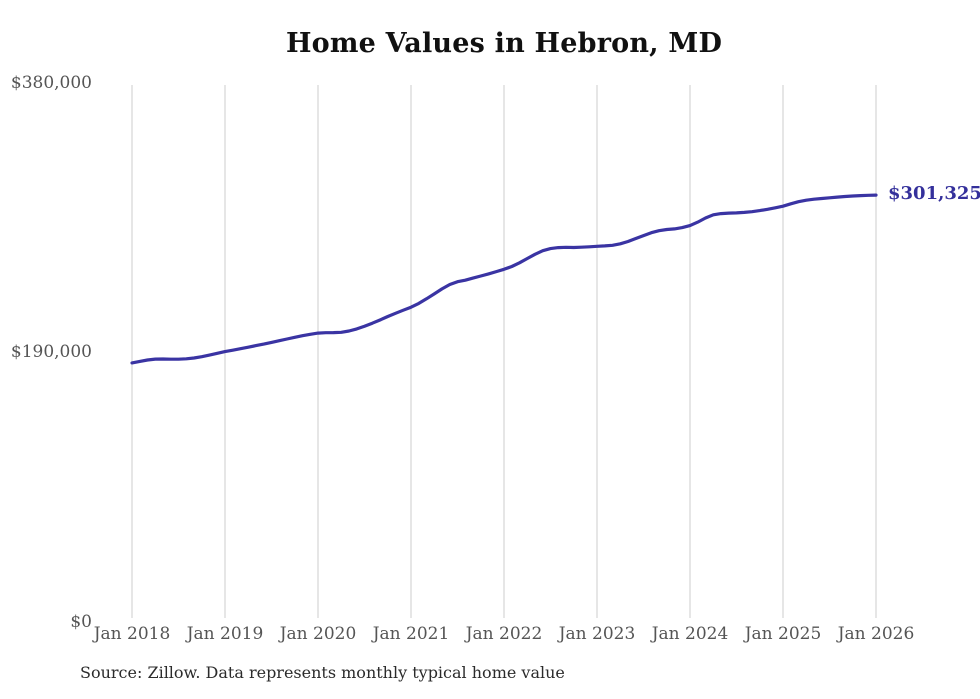 Image resolution: width=980 pixels, height=699 pixels. Describe the element at coordinates (81, 621) in the screenshot. I see `y-tick-label: $0` at that location.